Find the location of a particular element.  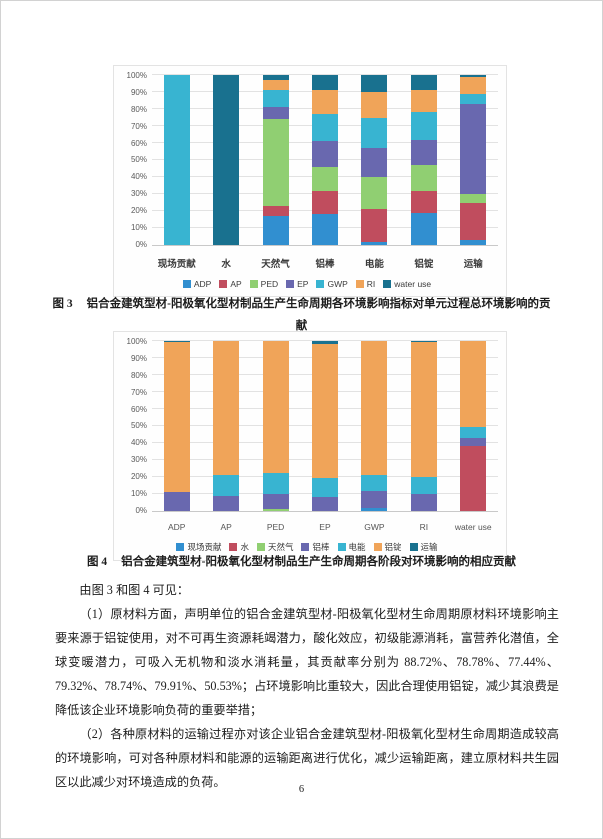

legend-item: GWP is located at coordinates (332, 284).